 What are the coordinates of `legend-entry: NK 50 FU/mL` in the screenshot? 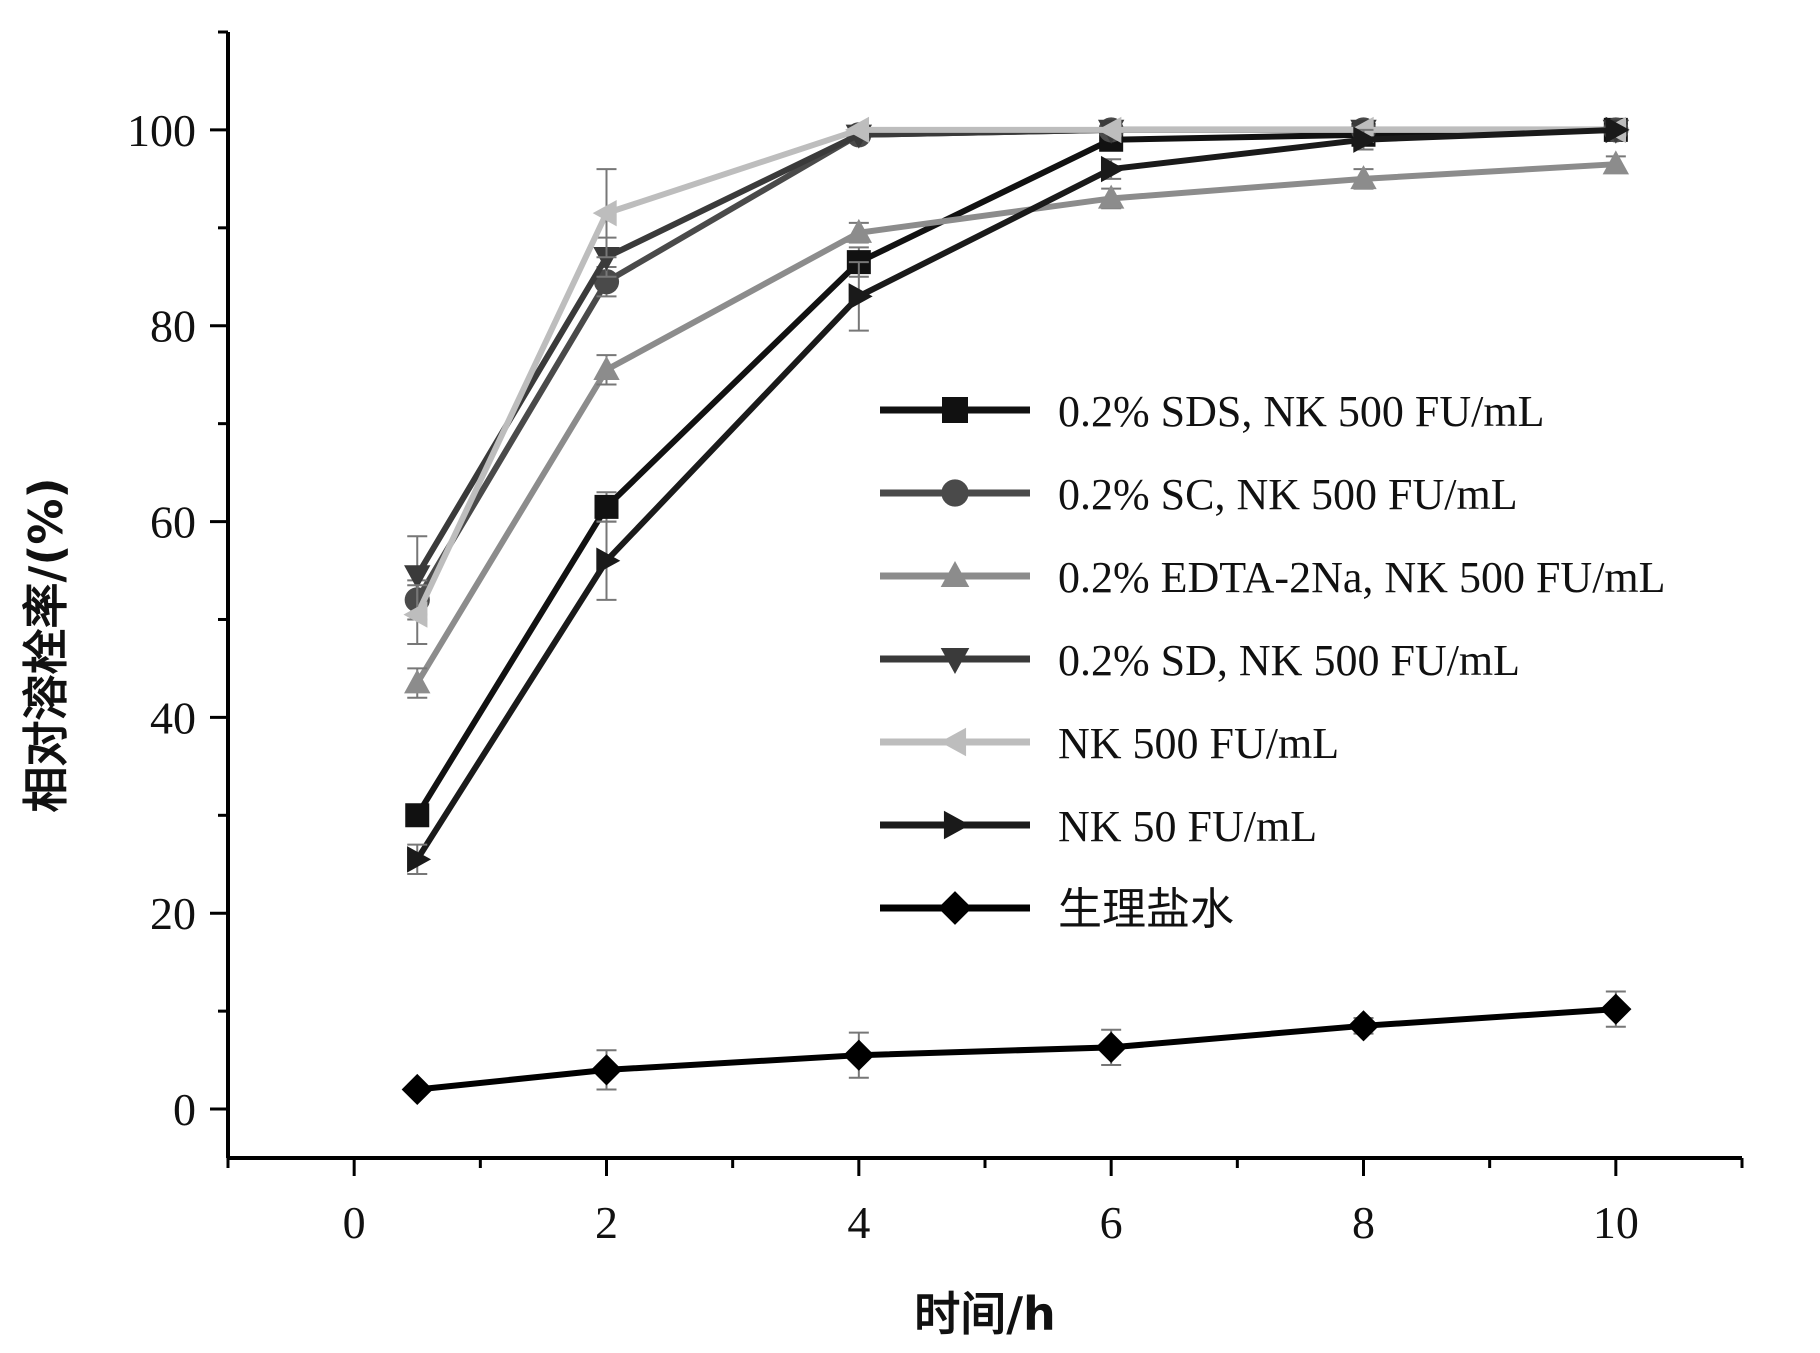 It's located at (1098, 826).